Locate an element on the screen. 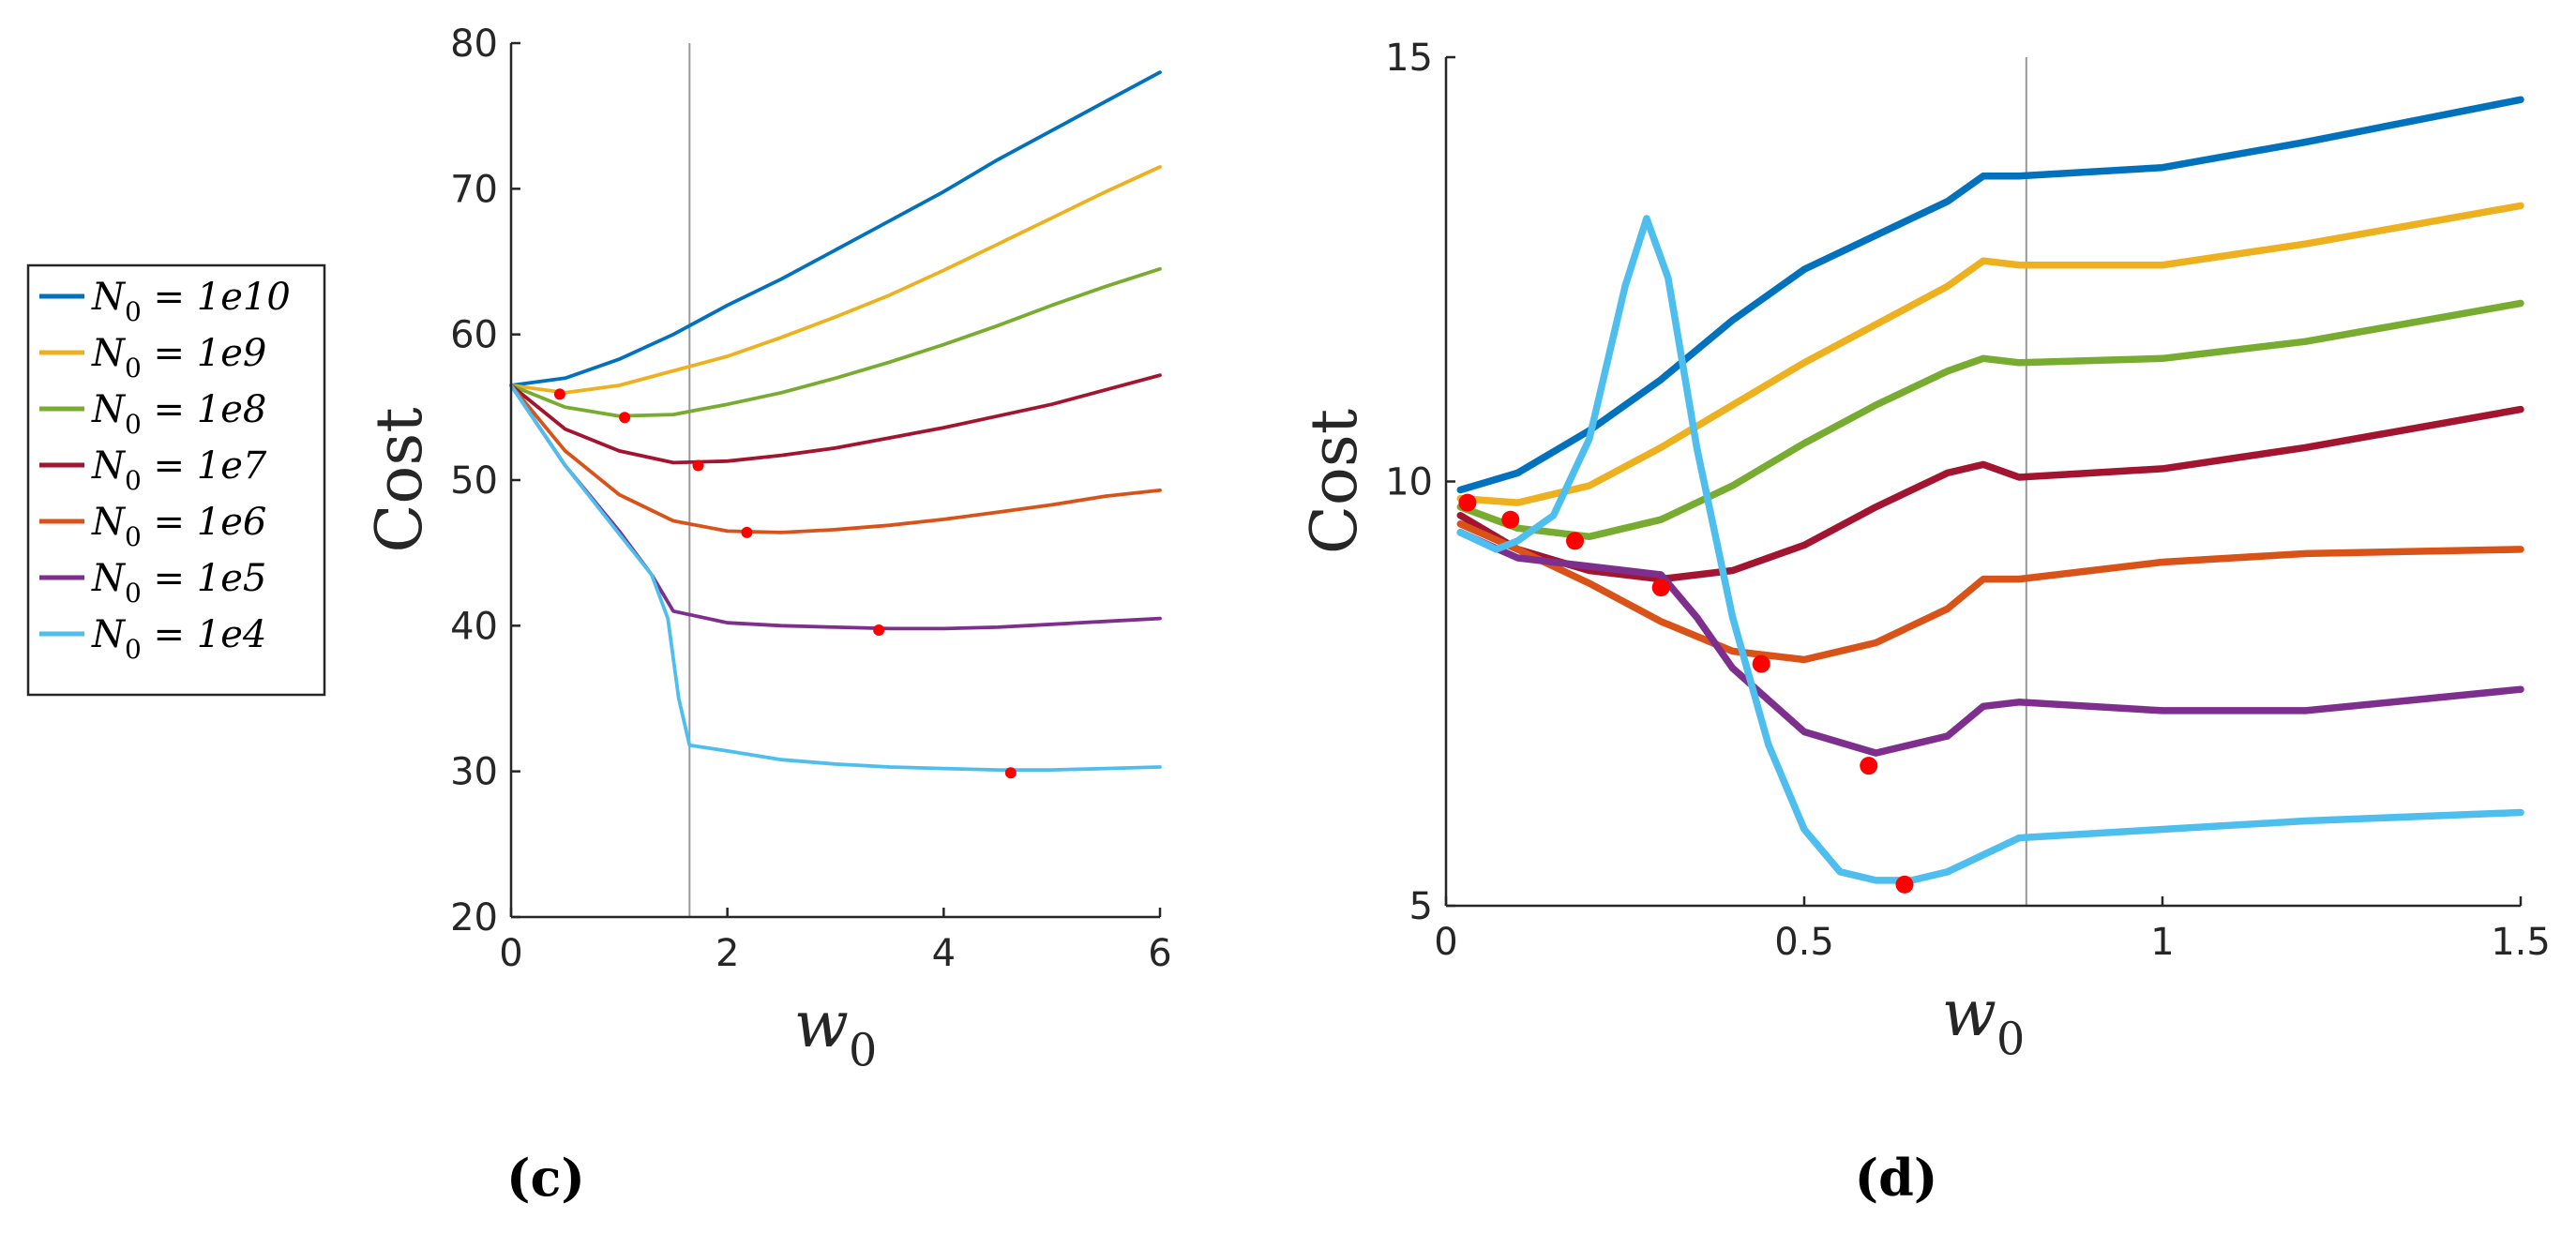 Image resolution: width=2576 pixels, height=1233 pixels. legend-entry-4: N0 = 1e7 is located at coordinates (153, 470).